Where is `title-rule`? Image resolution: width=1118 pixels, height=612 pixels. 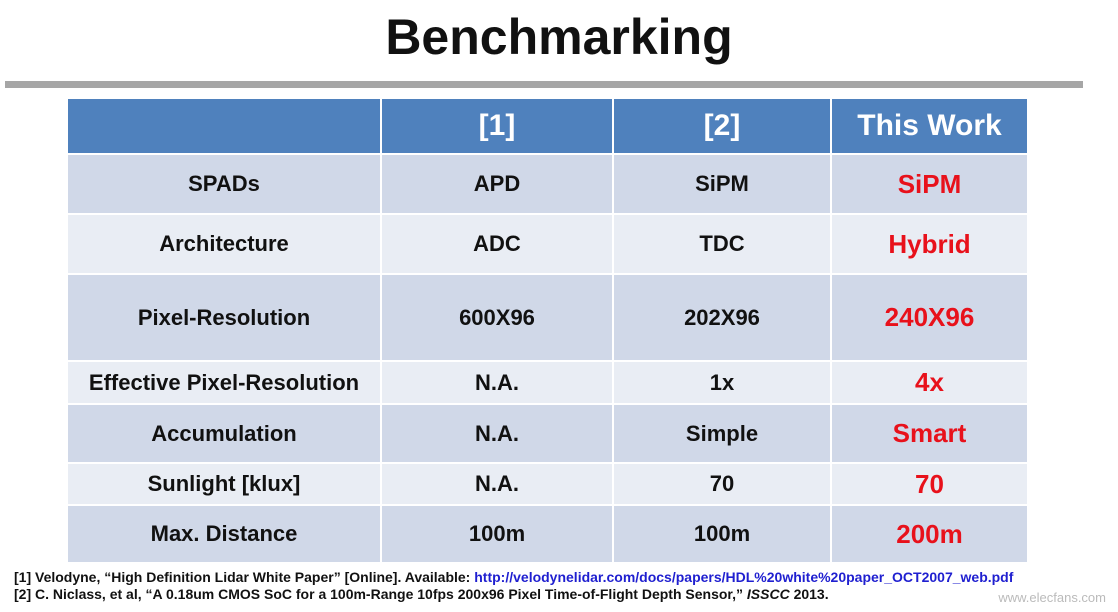 title-rule is located at coordinates (544, 84).